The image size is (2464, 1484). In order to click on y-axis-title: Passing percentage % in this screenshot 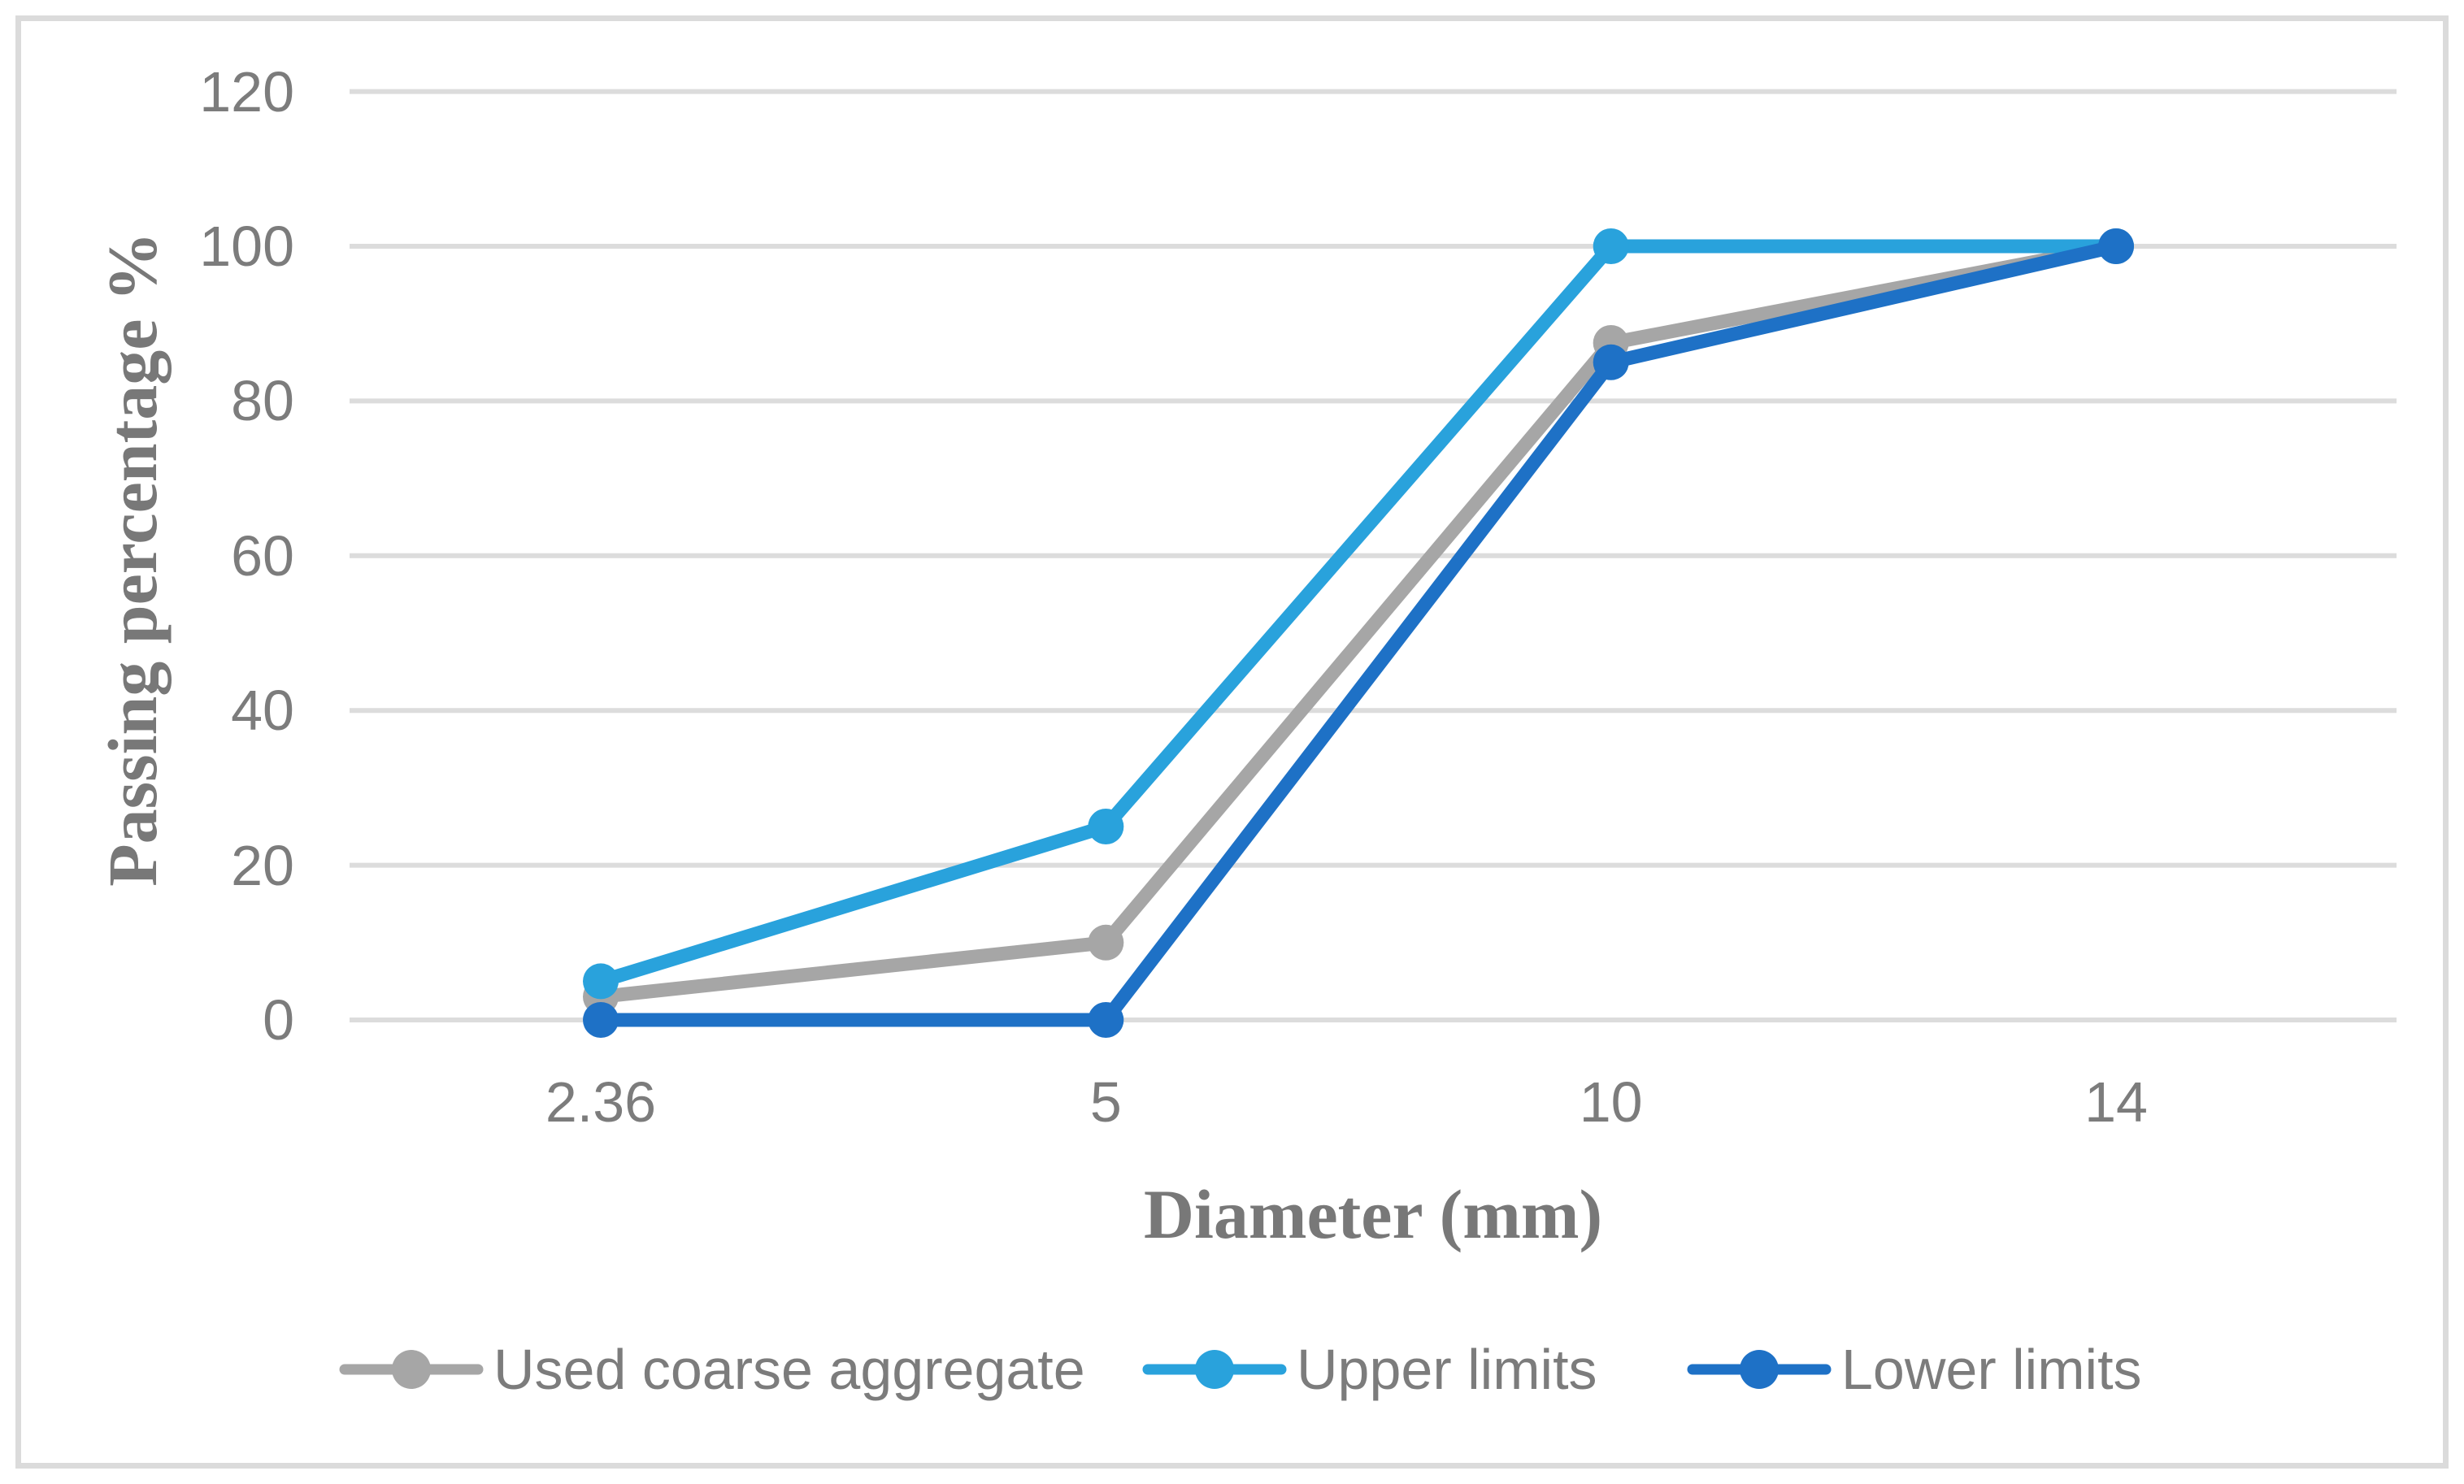, I will do `click(133, 559)`.